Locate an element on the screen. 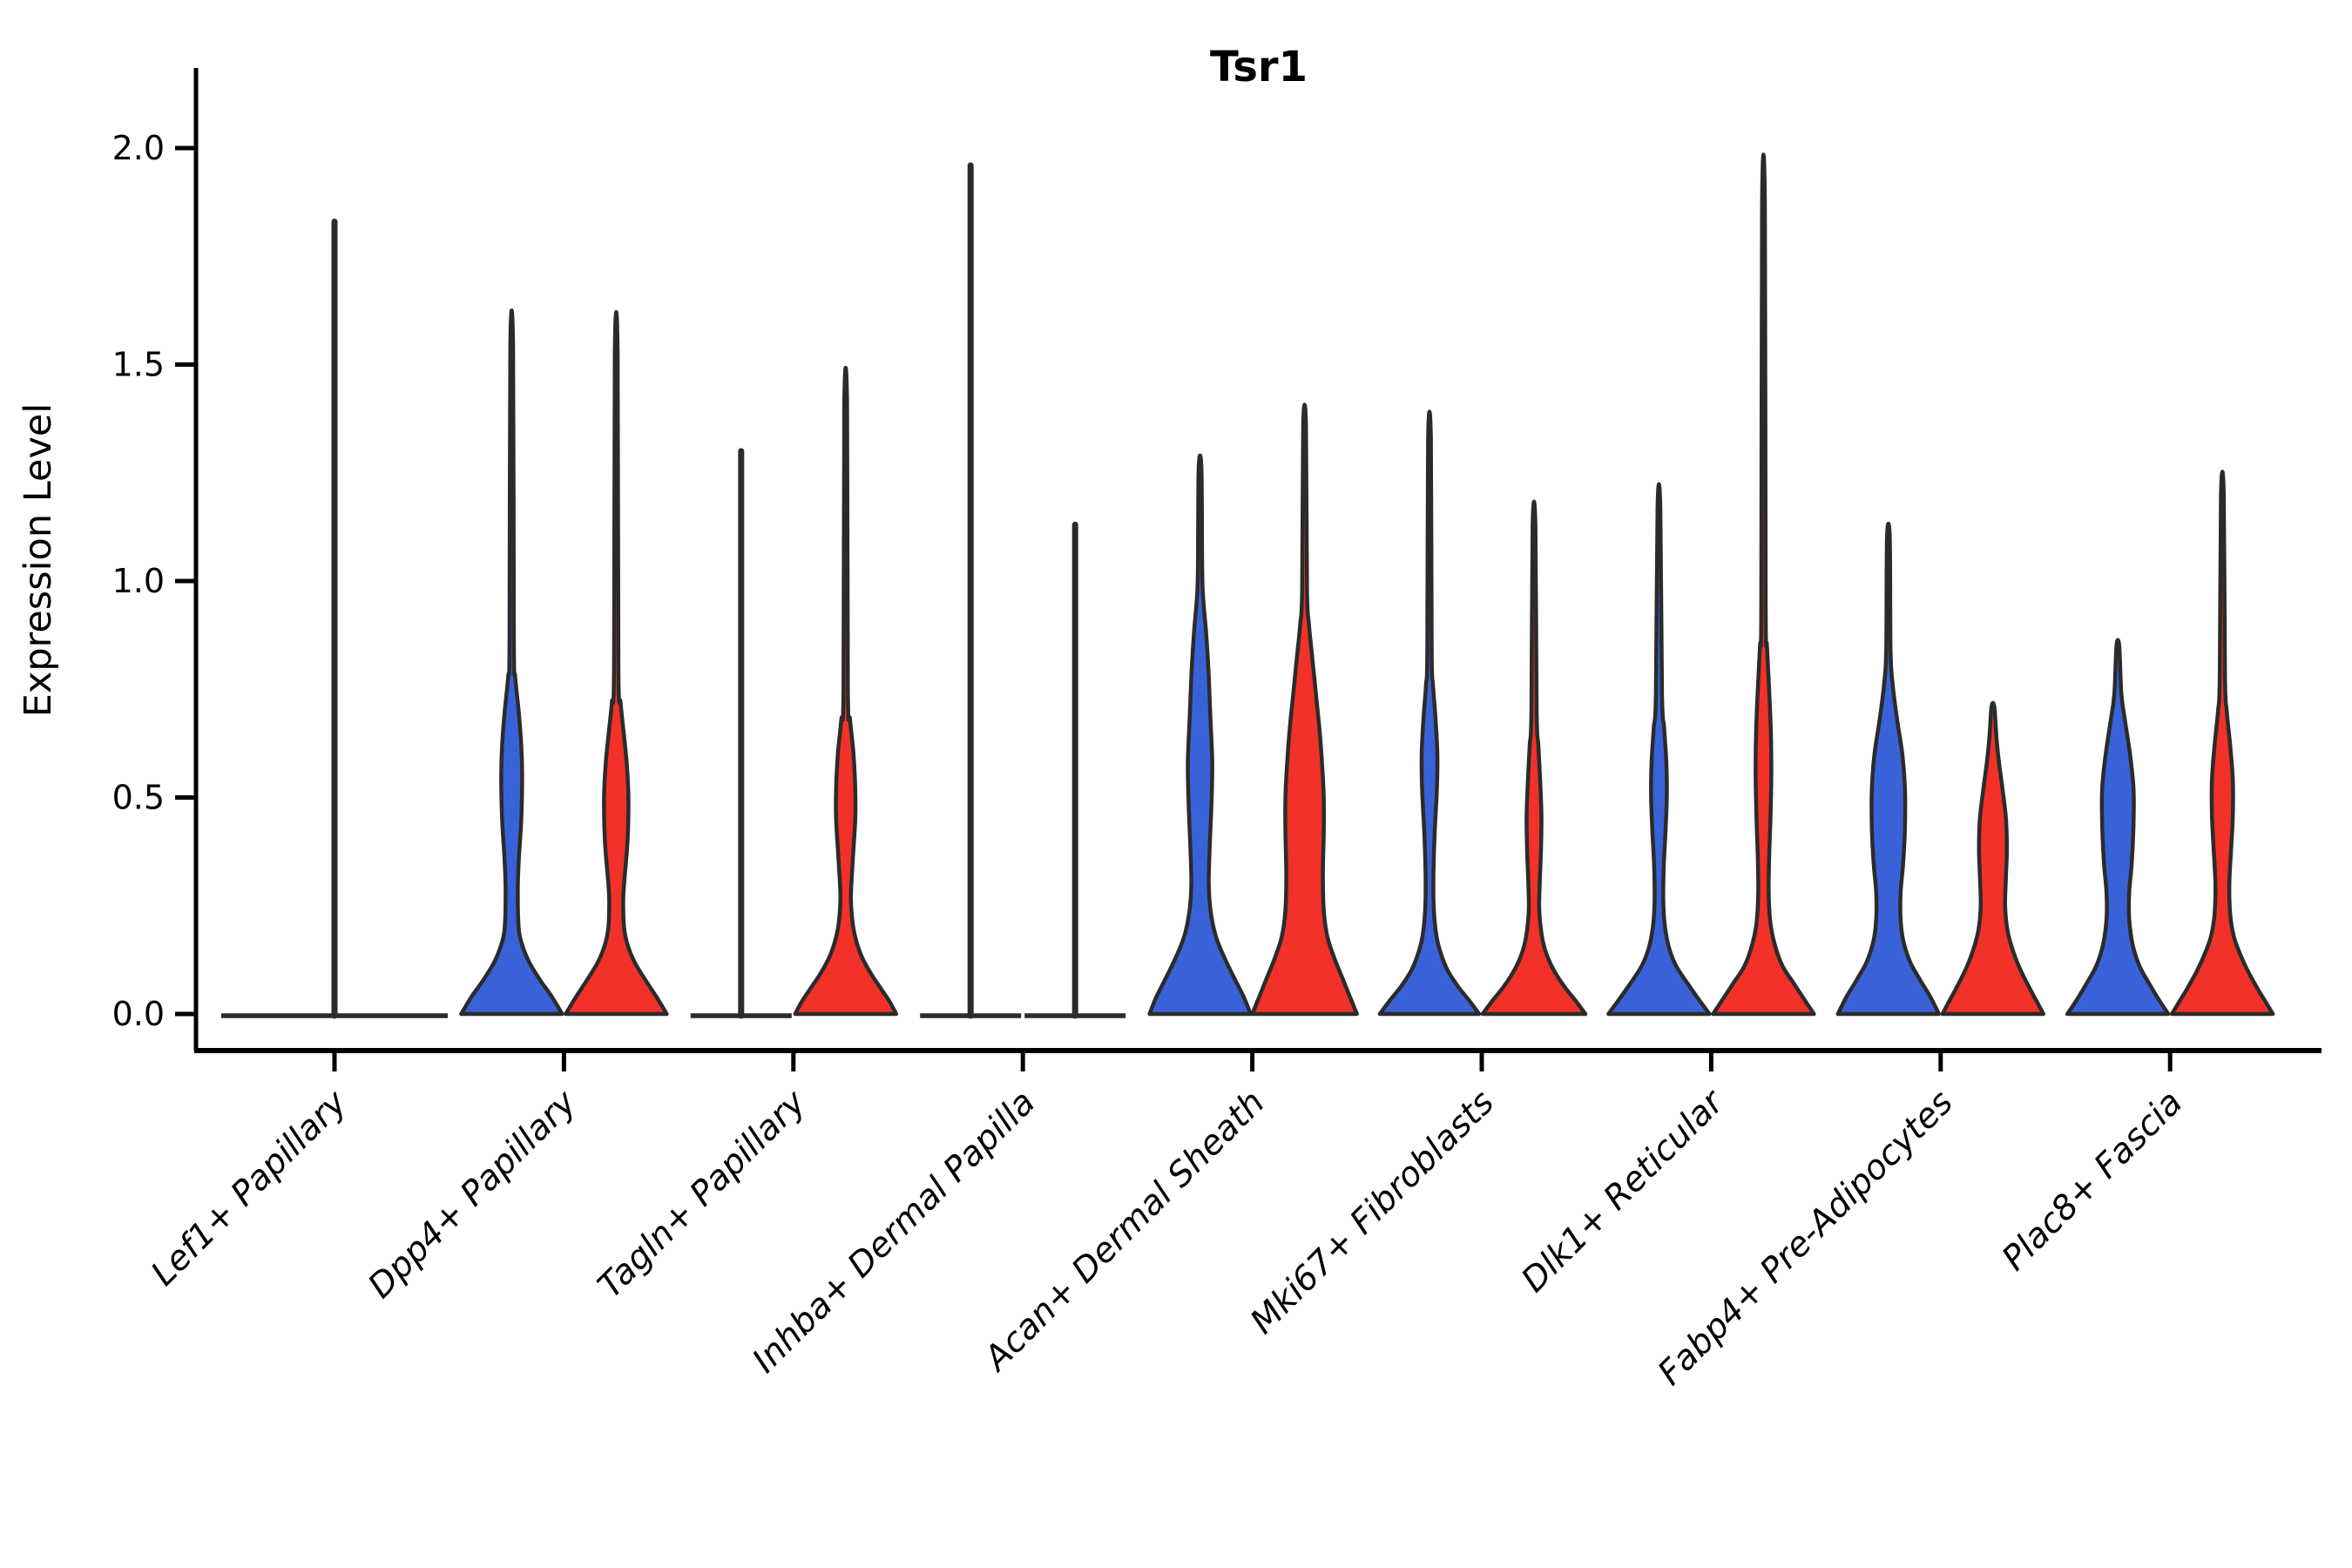 Image resolution: width=2352 pixels, height=1568 pixels. violin-red-fabp4-pre-adipocytes is located at coordinates (1993, 859).